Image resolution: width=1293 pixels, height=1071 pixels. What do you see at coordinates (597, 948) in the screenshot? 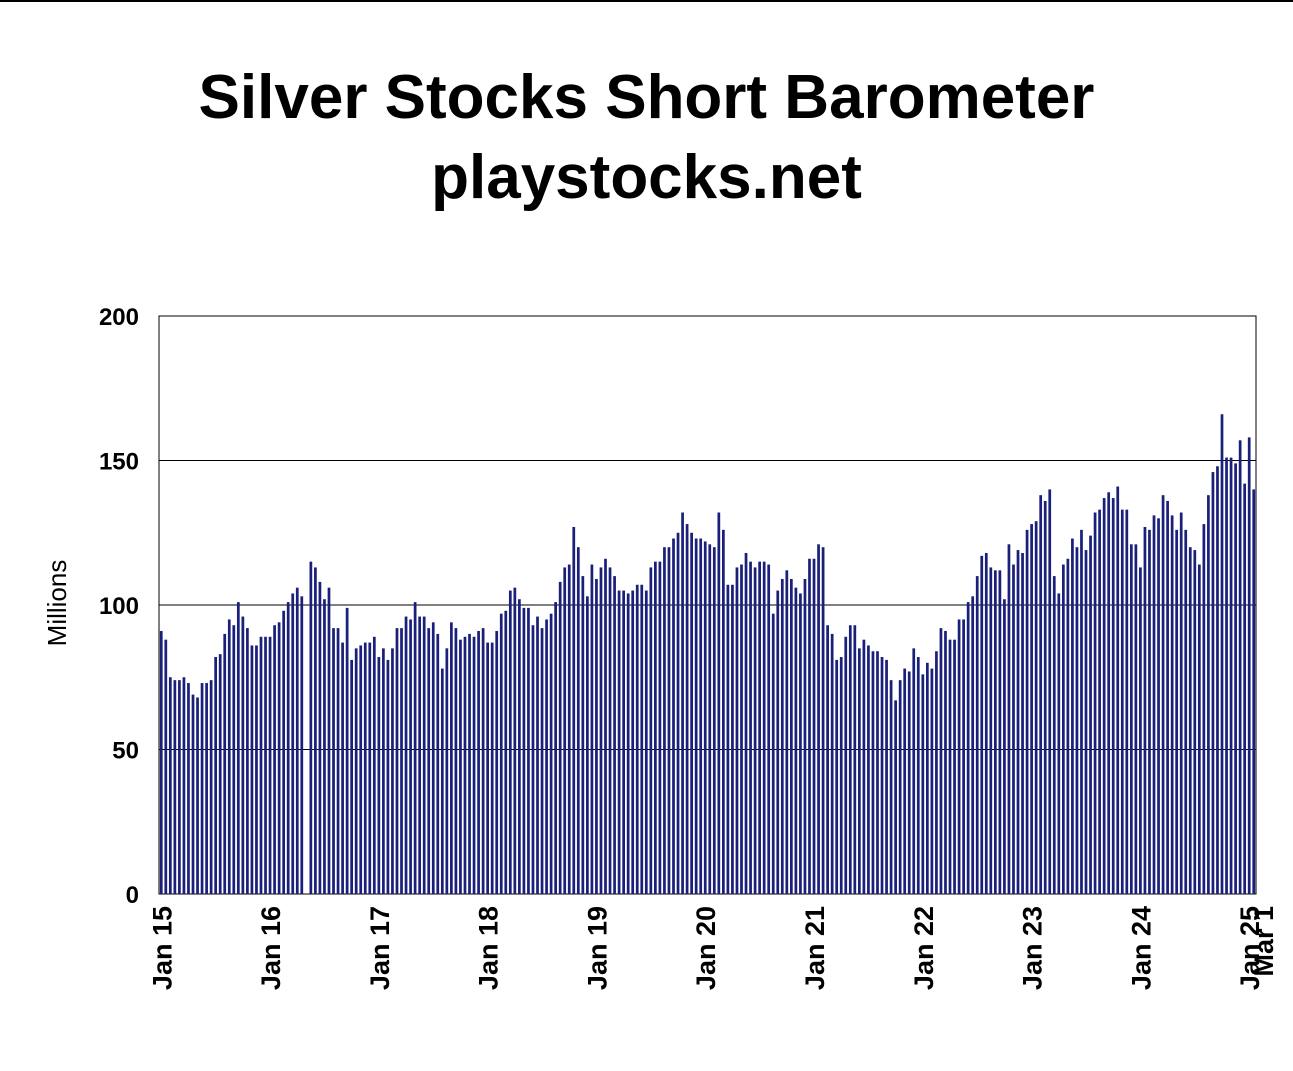
I see `x-tick-label: Jan 19` at bounding box center [597, 948].